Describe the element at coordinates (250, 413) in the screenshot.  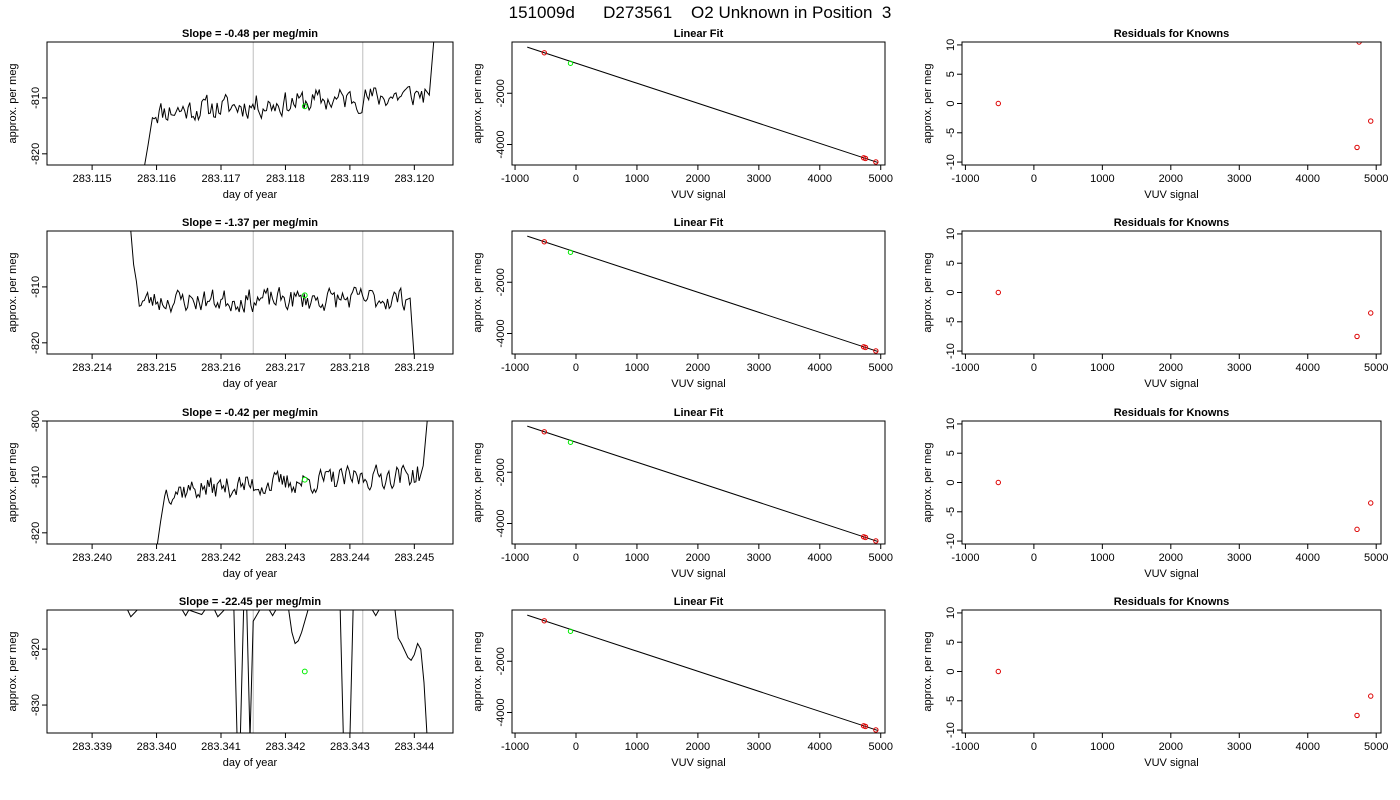
I see `panel-title: Slope = -0.42 per meg/min` at that location.